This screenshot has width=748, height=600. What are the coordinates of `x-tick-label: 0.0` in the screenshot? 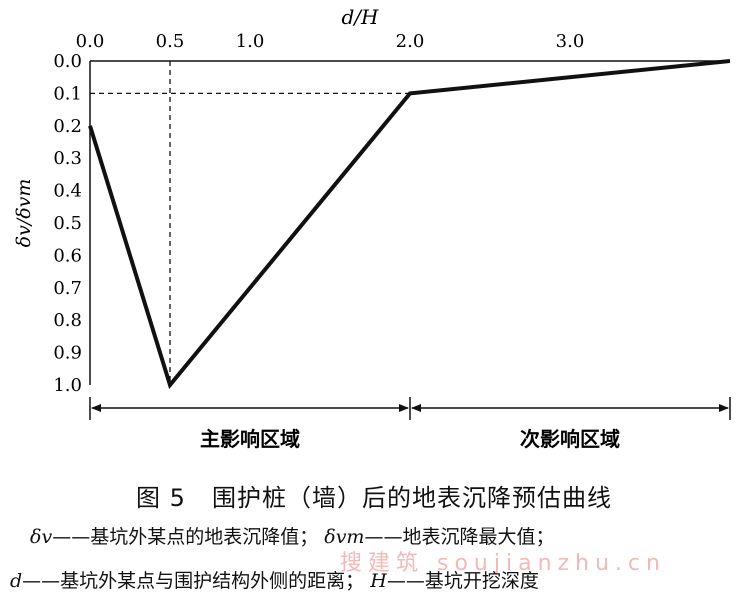 It's located at (90, 41).